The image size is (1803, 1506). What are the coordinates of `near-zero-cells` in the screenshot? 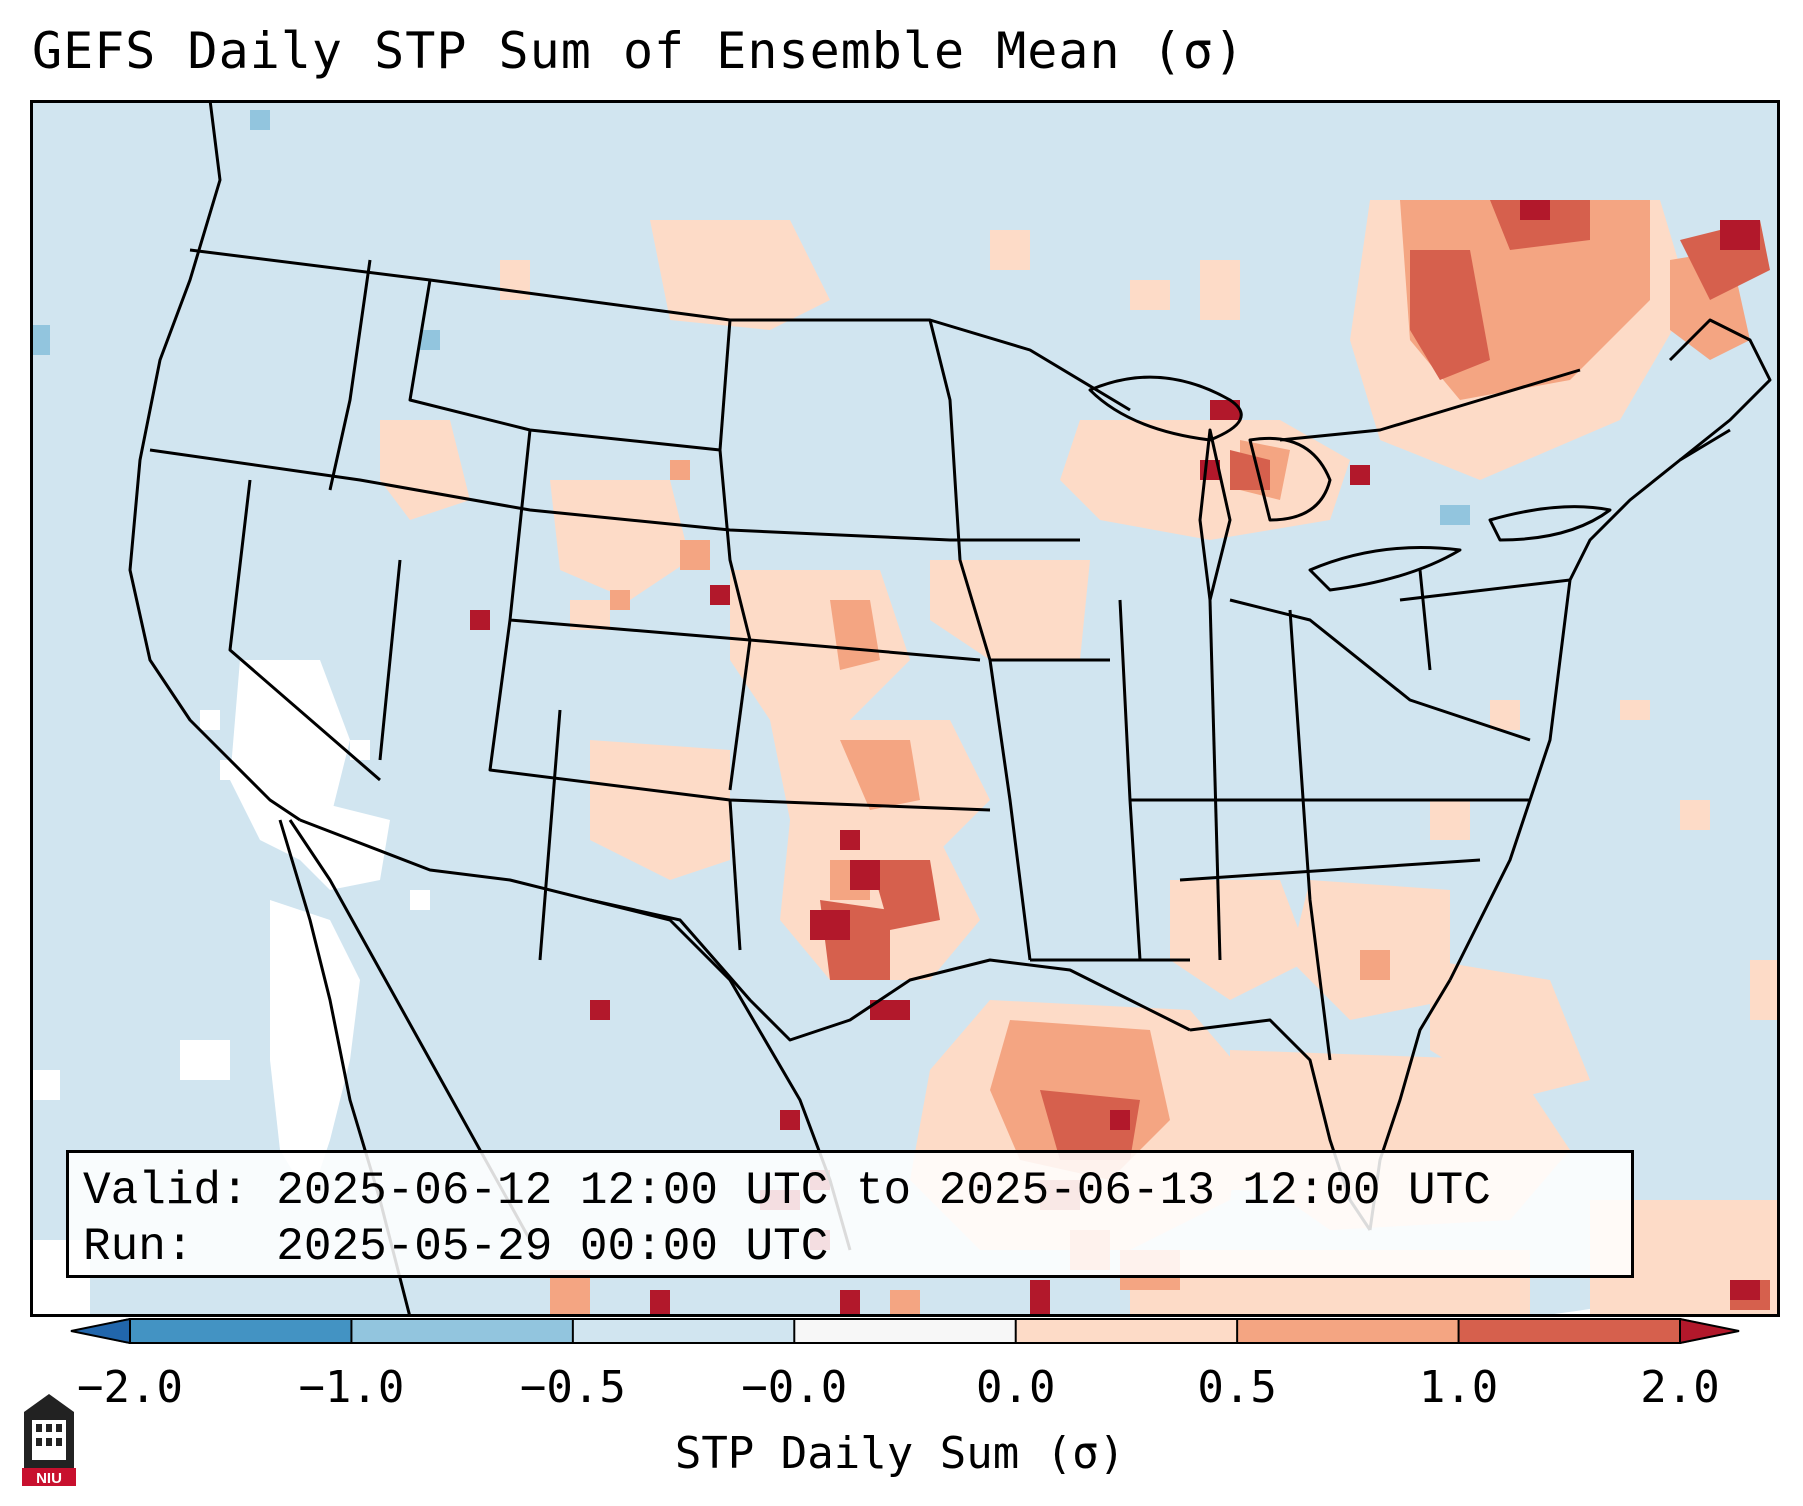 It's located at (230, 988).